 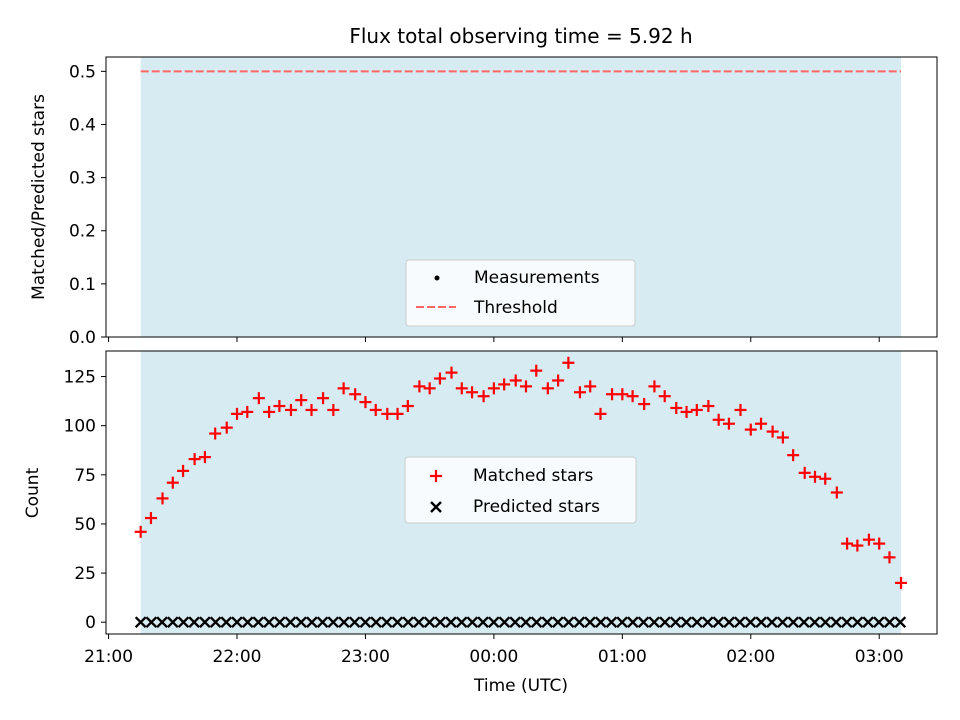 I want to click on top-y-tick-label: 0.0, so click(x=82, y=338).